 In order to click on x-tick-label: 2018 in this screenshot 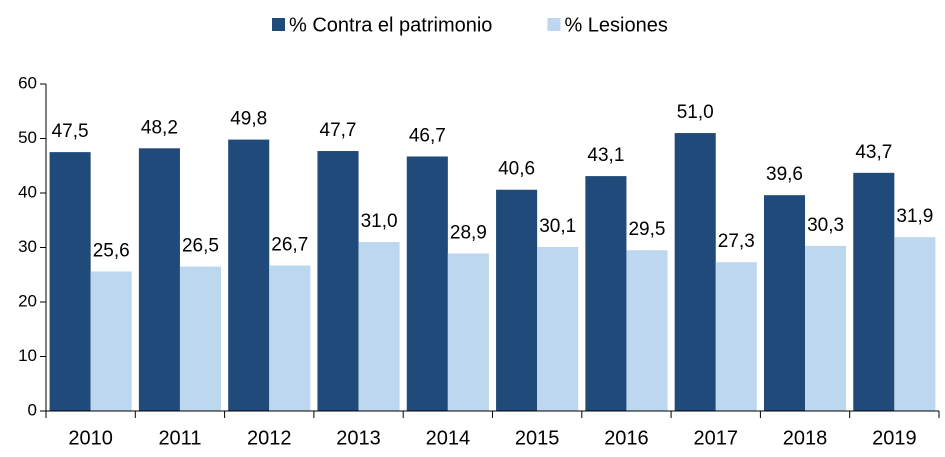, I will do `click(805, 438)`.